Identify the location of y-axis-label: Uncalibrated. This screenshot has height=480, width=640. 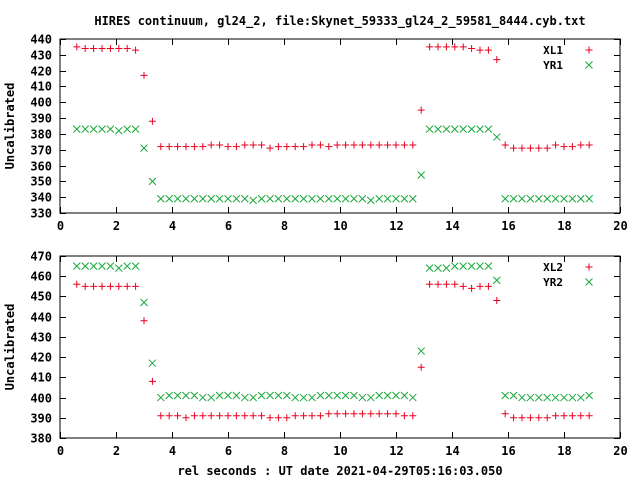
(10, 126).